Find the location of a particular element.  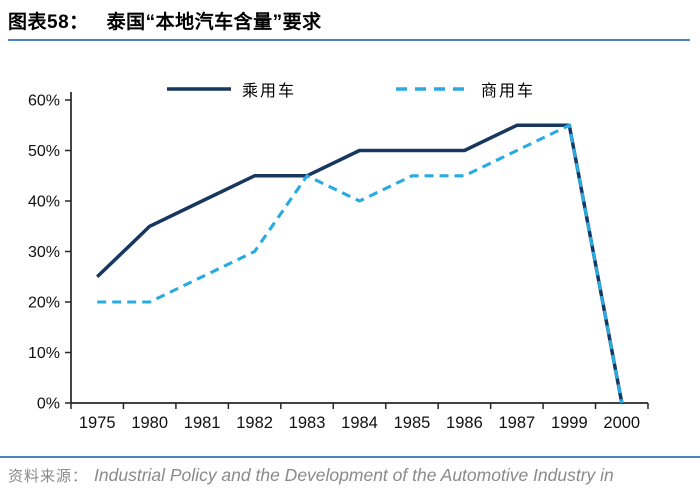

legend-label-passenger: 乘用车 is located at coordinates (268, 91).